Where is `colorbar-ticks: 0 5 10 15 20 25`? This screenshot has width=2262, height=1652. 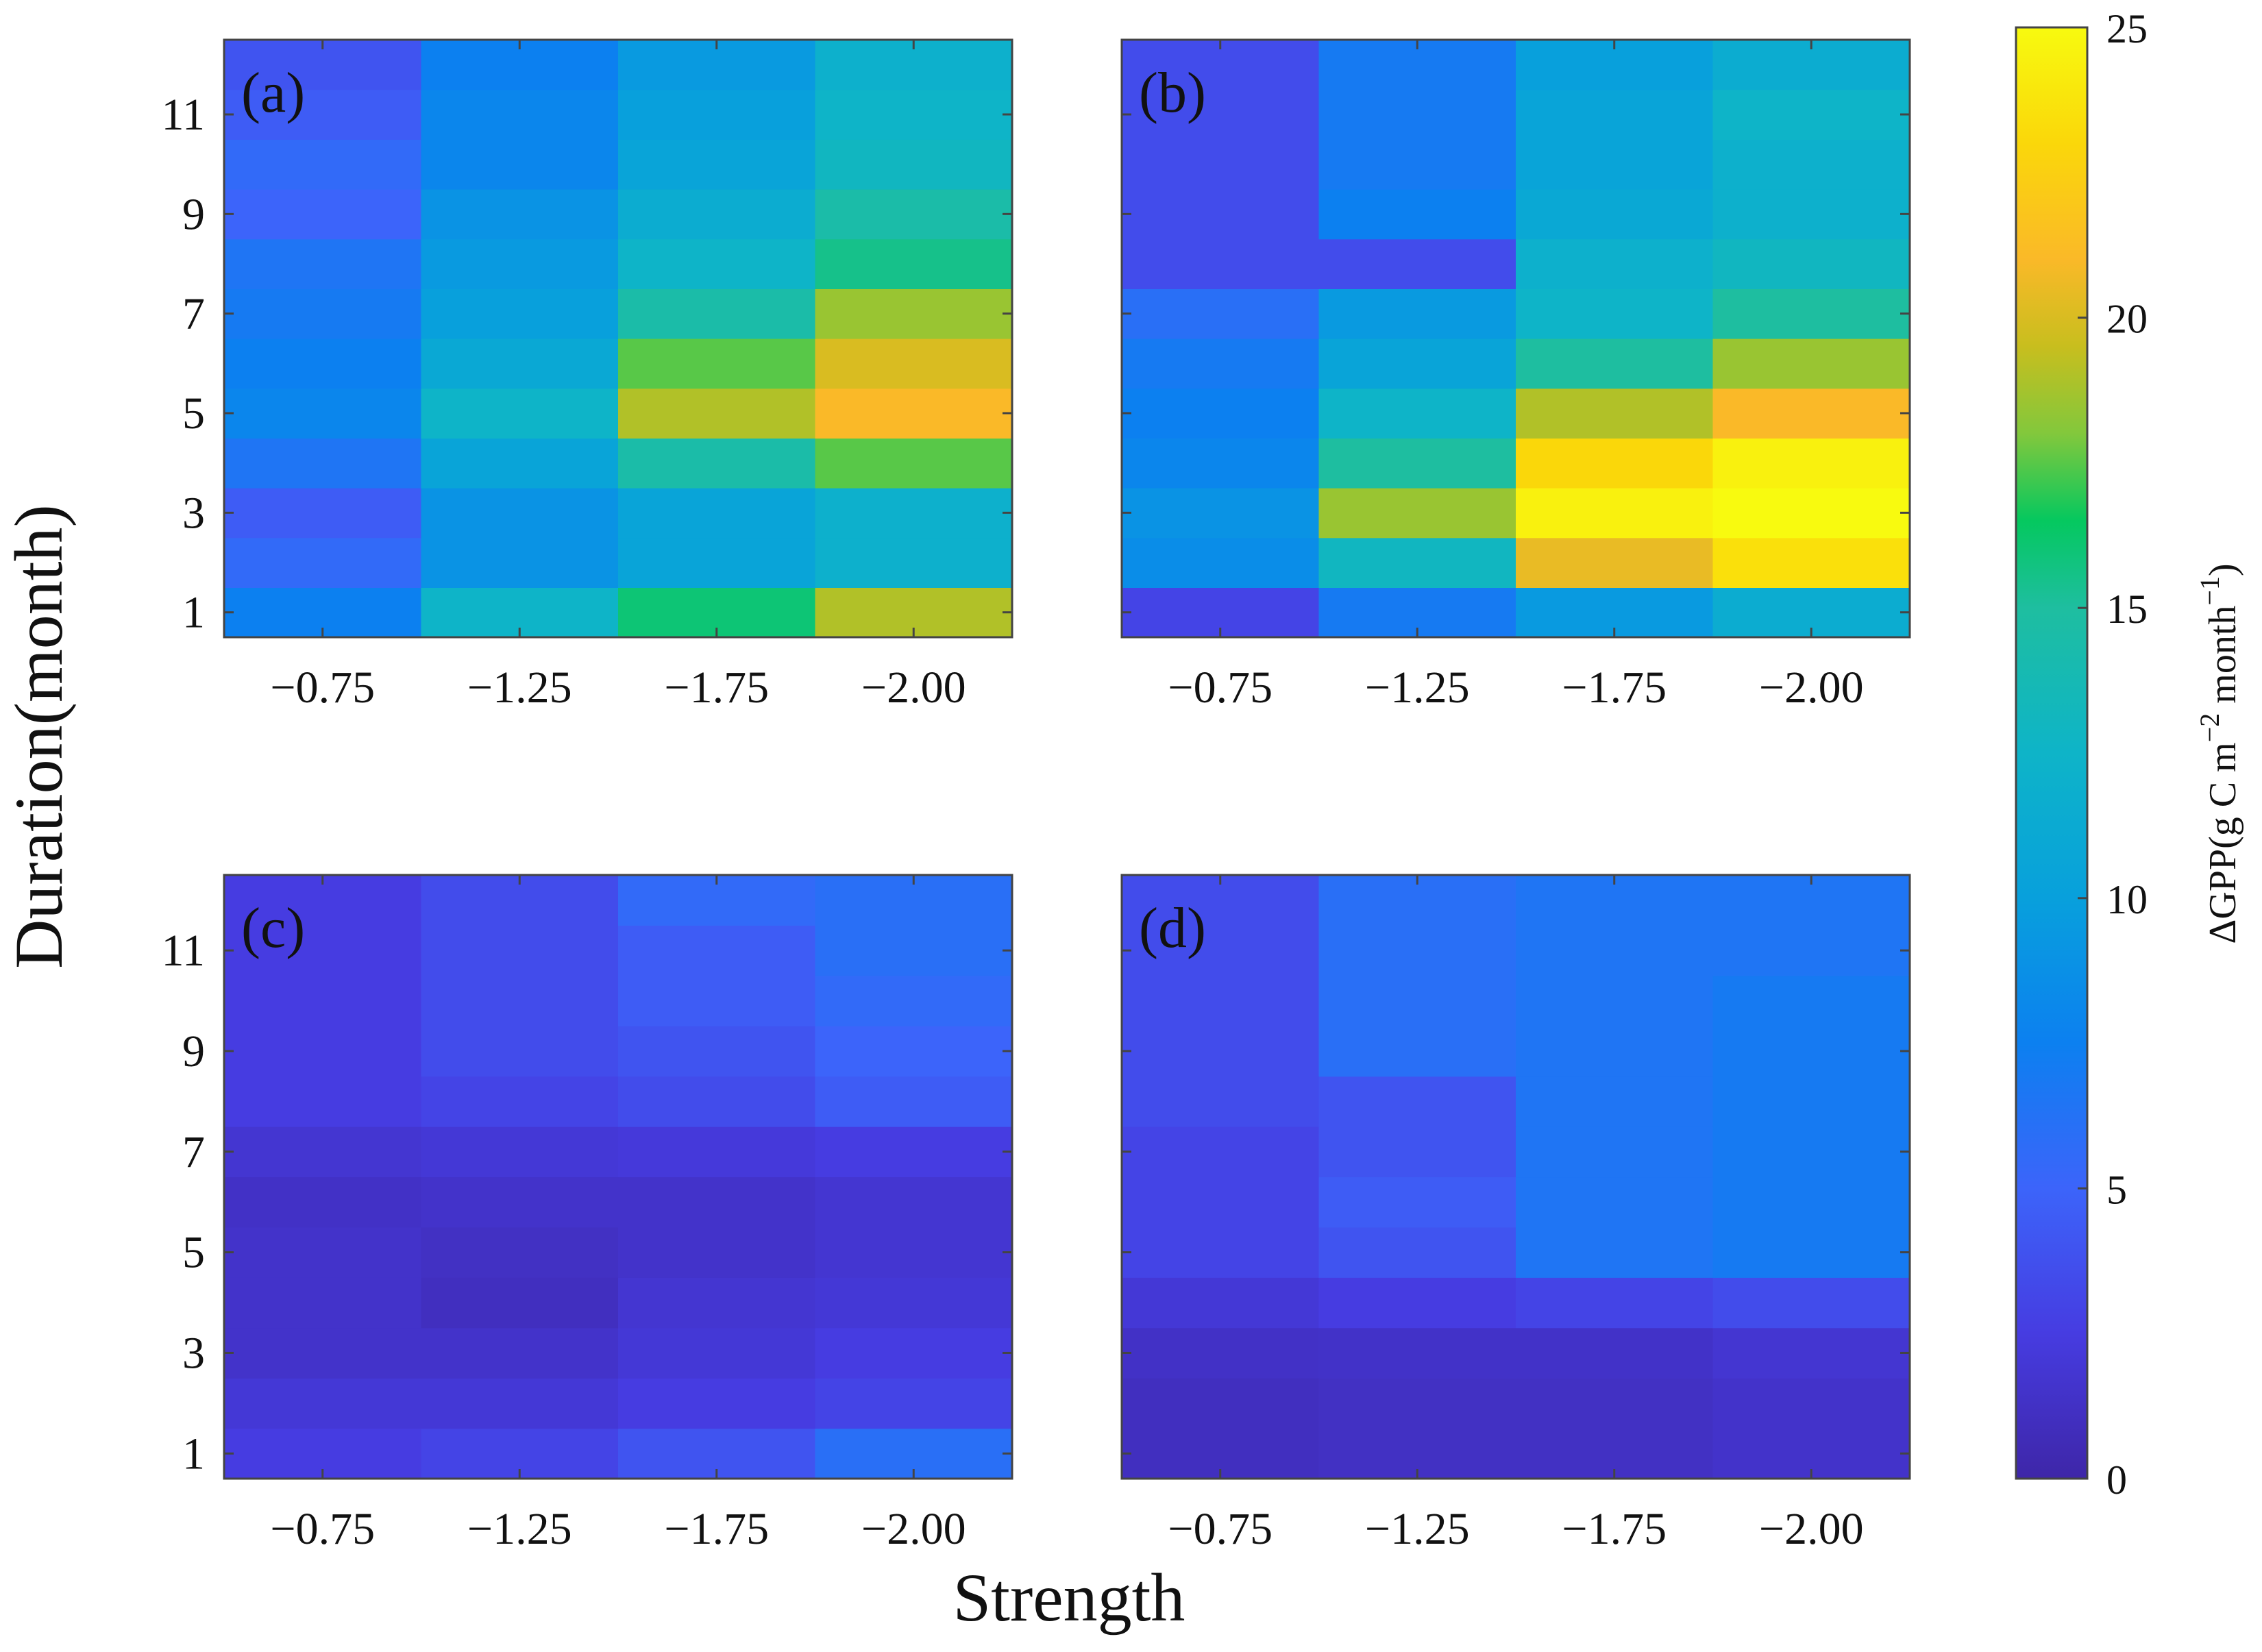 colorbar-ticks: 0 5 10 15 20 25 is located at coordinates (2113, 755).